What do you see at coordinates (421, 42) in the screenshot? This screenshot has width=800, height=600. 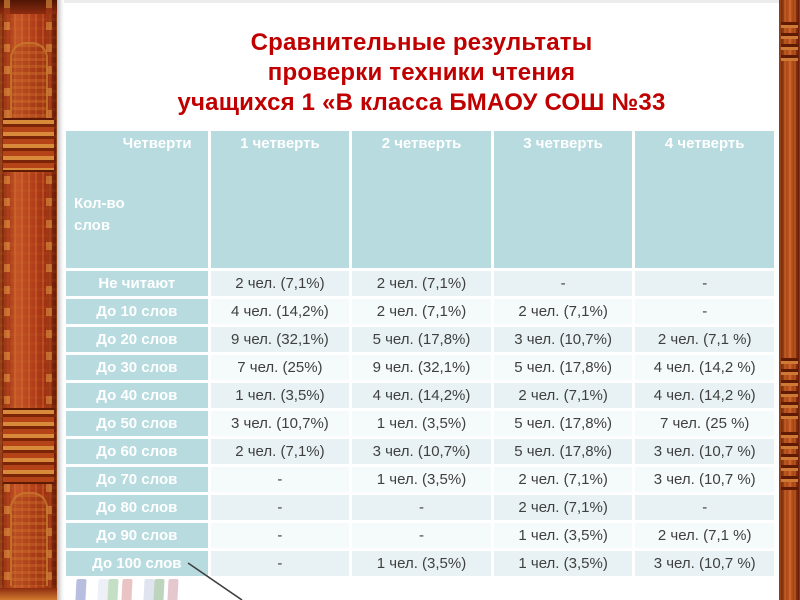 I see `title-line-1: Сравнительные результаты` at bounding box center [421, 42].